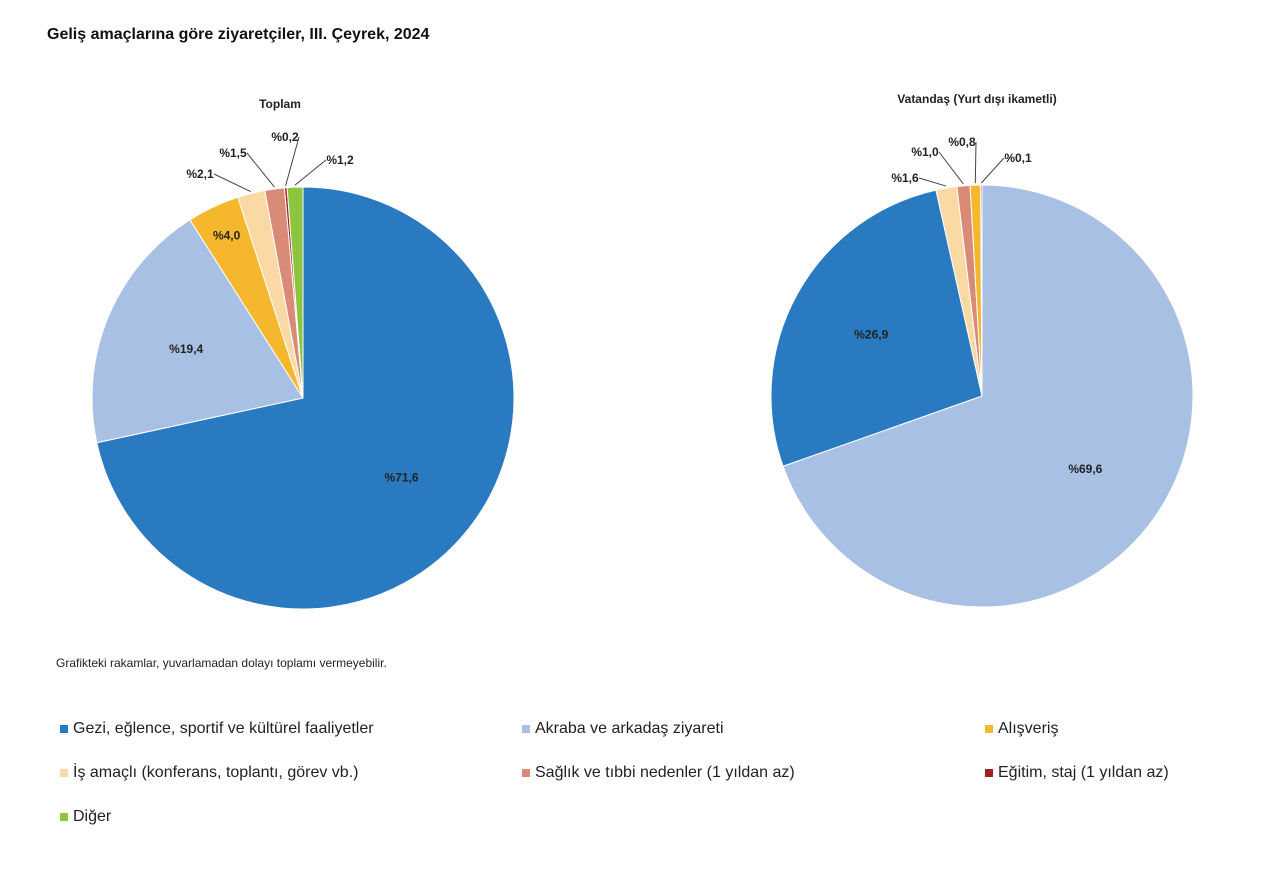  Describe the element at coordinates (1018, 158) in the screenshot. I see `data-label: %0,1` at that location.